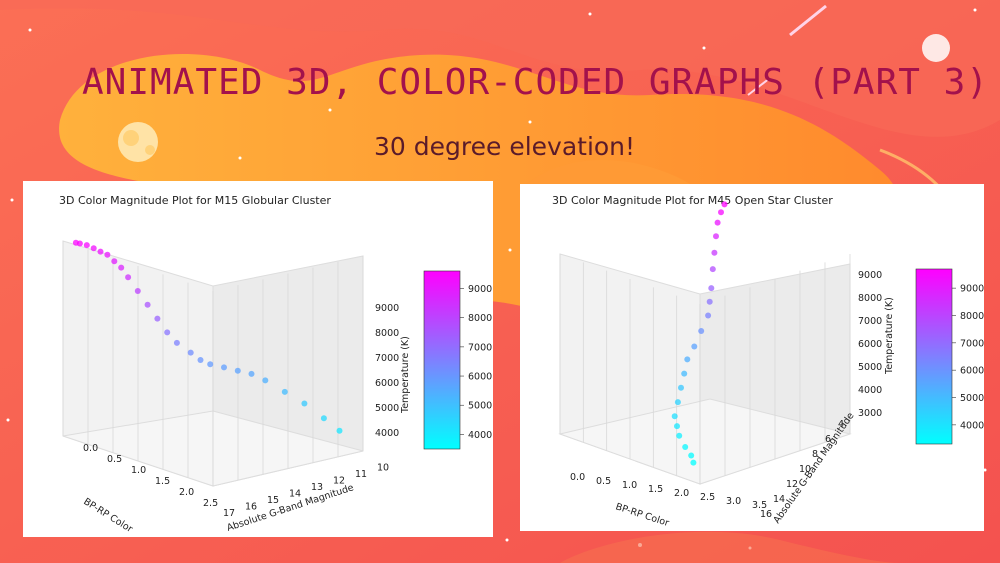 This screenshot has height=563, width=1000. I want to click on chart-m45-xlabel: BP-RP Color, so click(642, 515).